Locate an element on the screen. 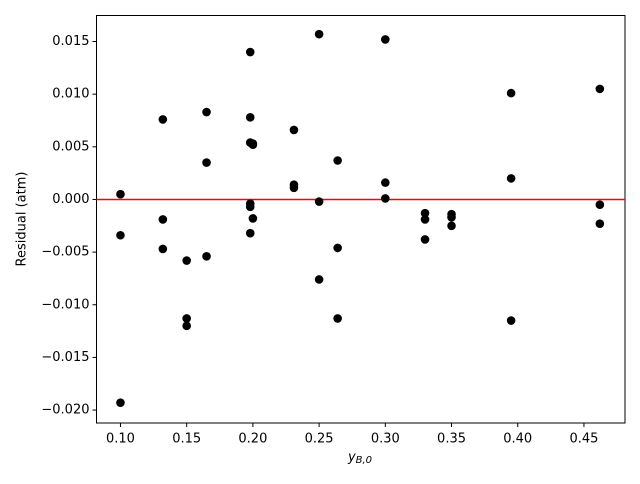 This screenshot has height=484, width=640. y-tick-label: −0.015 is located at coordinates (65, 357).